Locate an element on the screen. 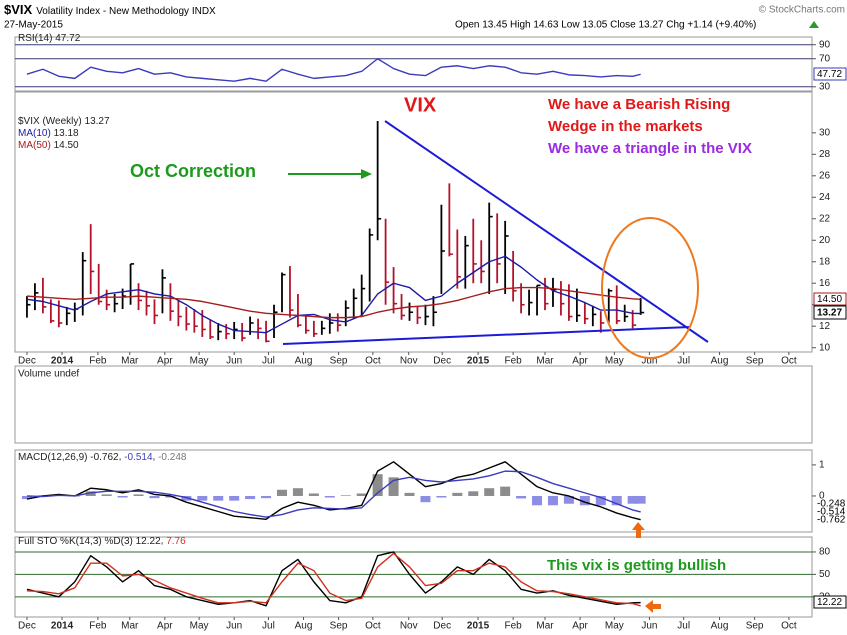 Image resolution: width=847 pixels, height=635 pixels. y-tick-label: 1 is located at coordinates (822, 465).